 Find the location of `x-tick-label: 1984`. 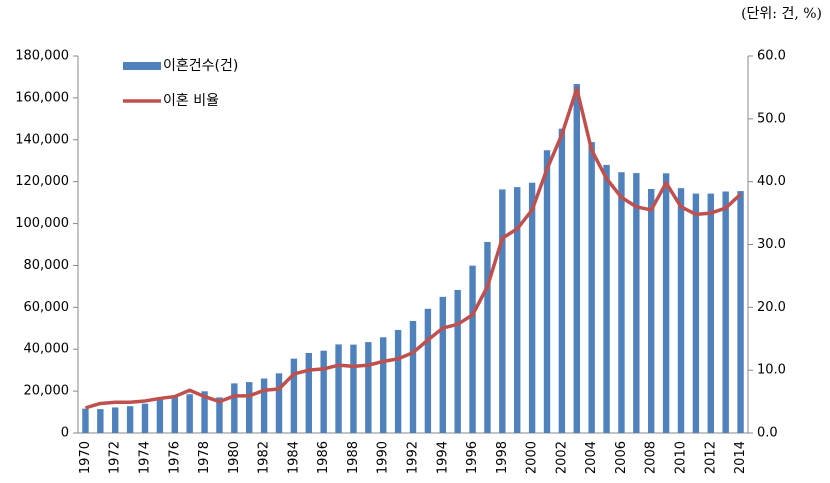

x-tick-label: 1984 is located at coordinates (293, 457).